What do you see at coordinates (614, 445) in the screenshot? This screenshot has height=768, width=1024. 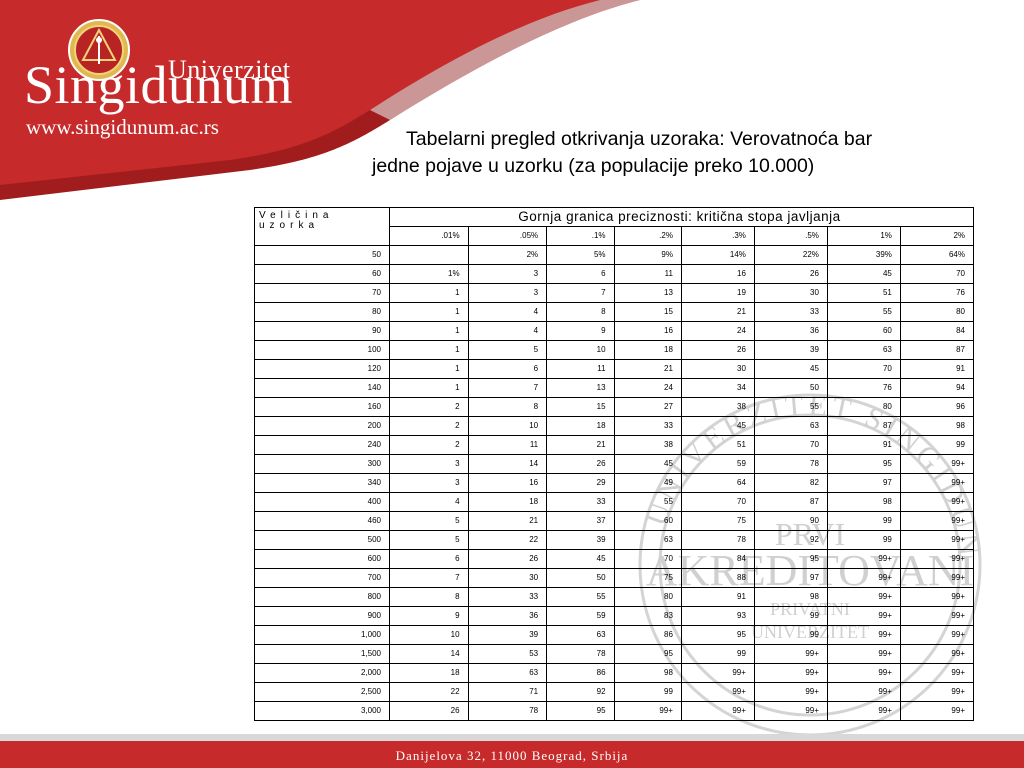 I see `table-row: 240 2 11 21 38 51 70 91 99` at bounding box center [614, 445].